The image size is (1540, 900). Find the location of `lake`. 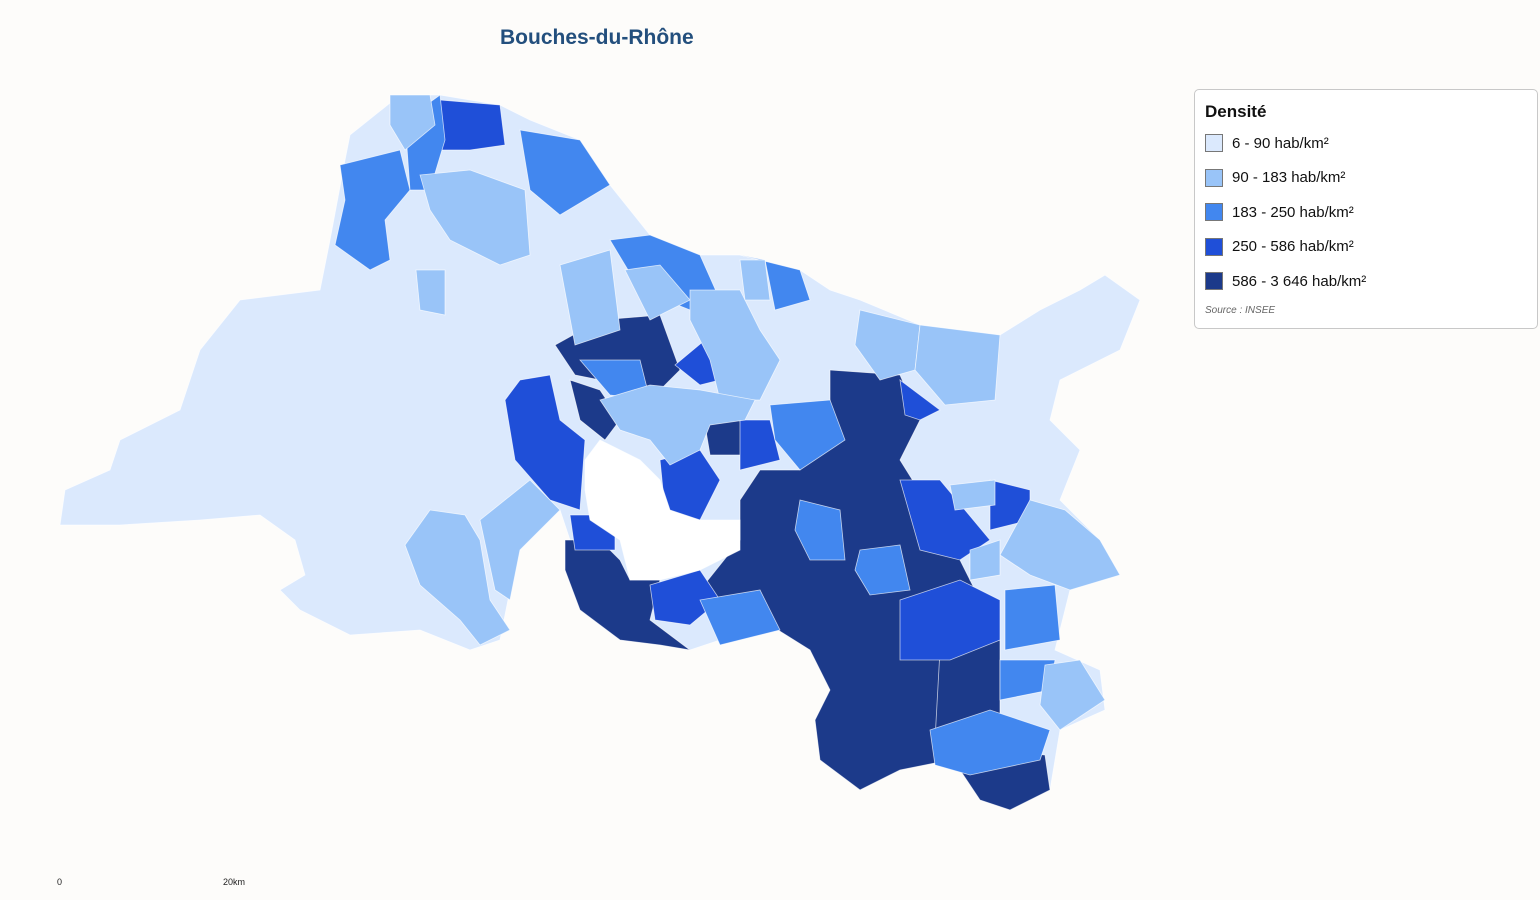

lake is located at coordinates (662, 510).